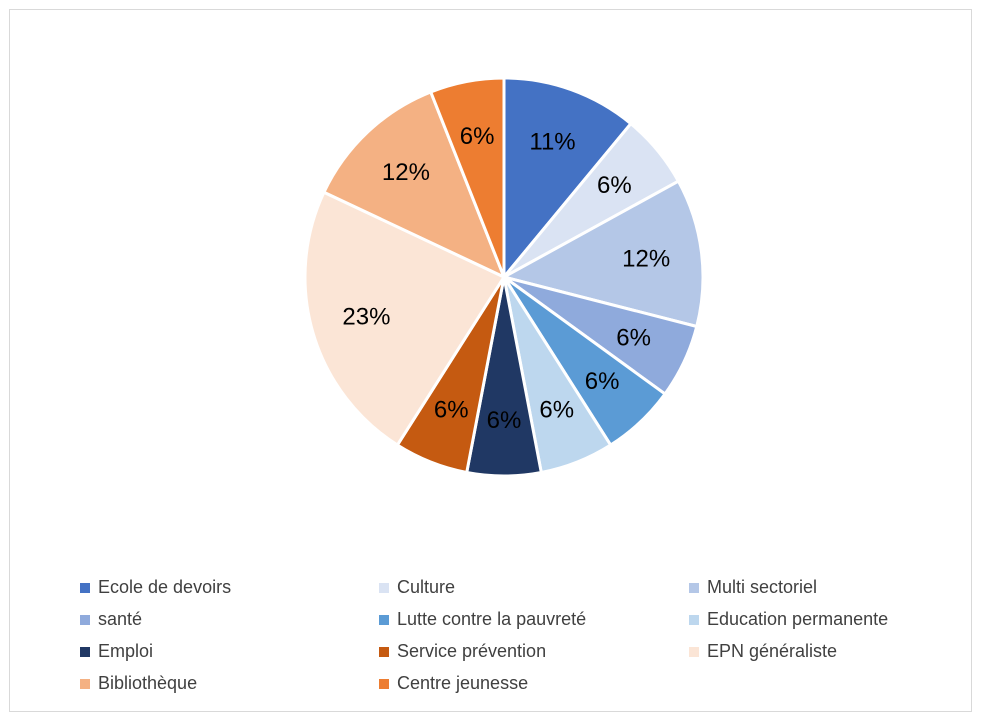 The width and height of the screenshot is (983, 724). Describe the element at coordinates (824, 587) in the screenshot. I see `legend-item-2: Multi sectoriel` at that location.